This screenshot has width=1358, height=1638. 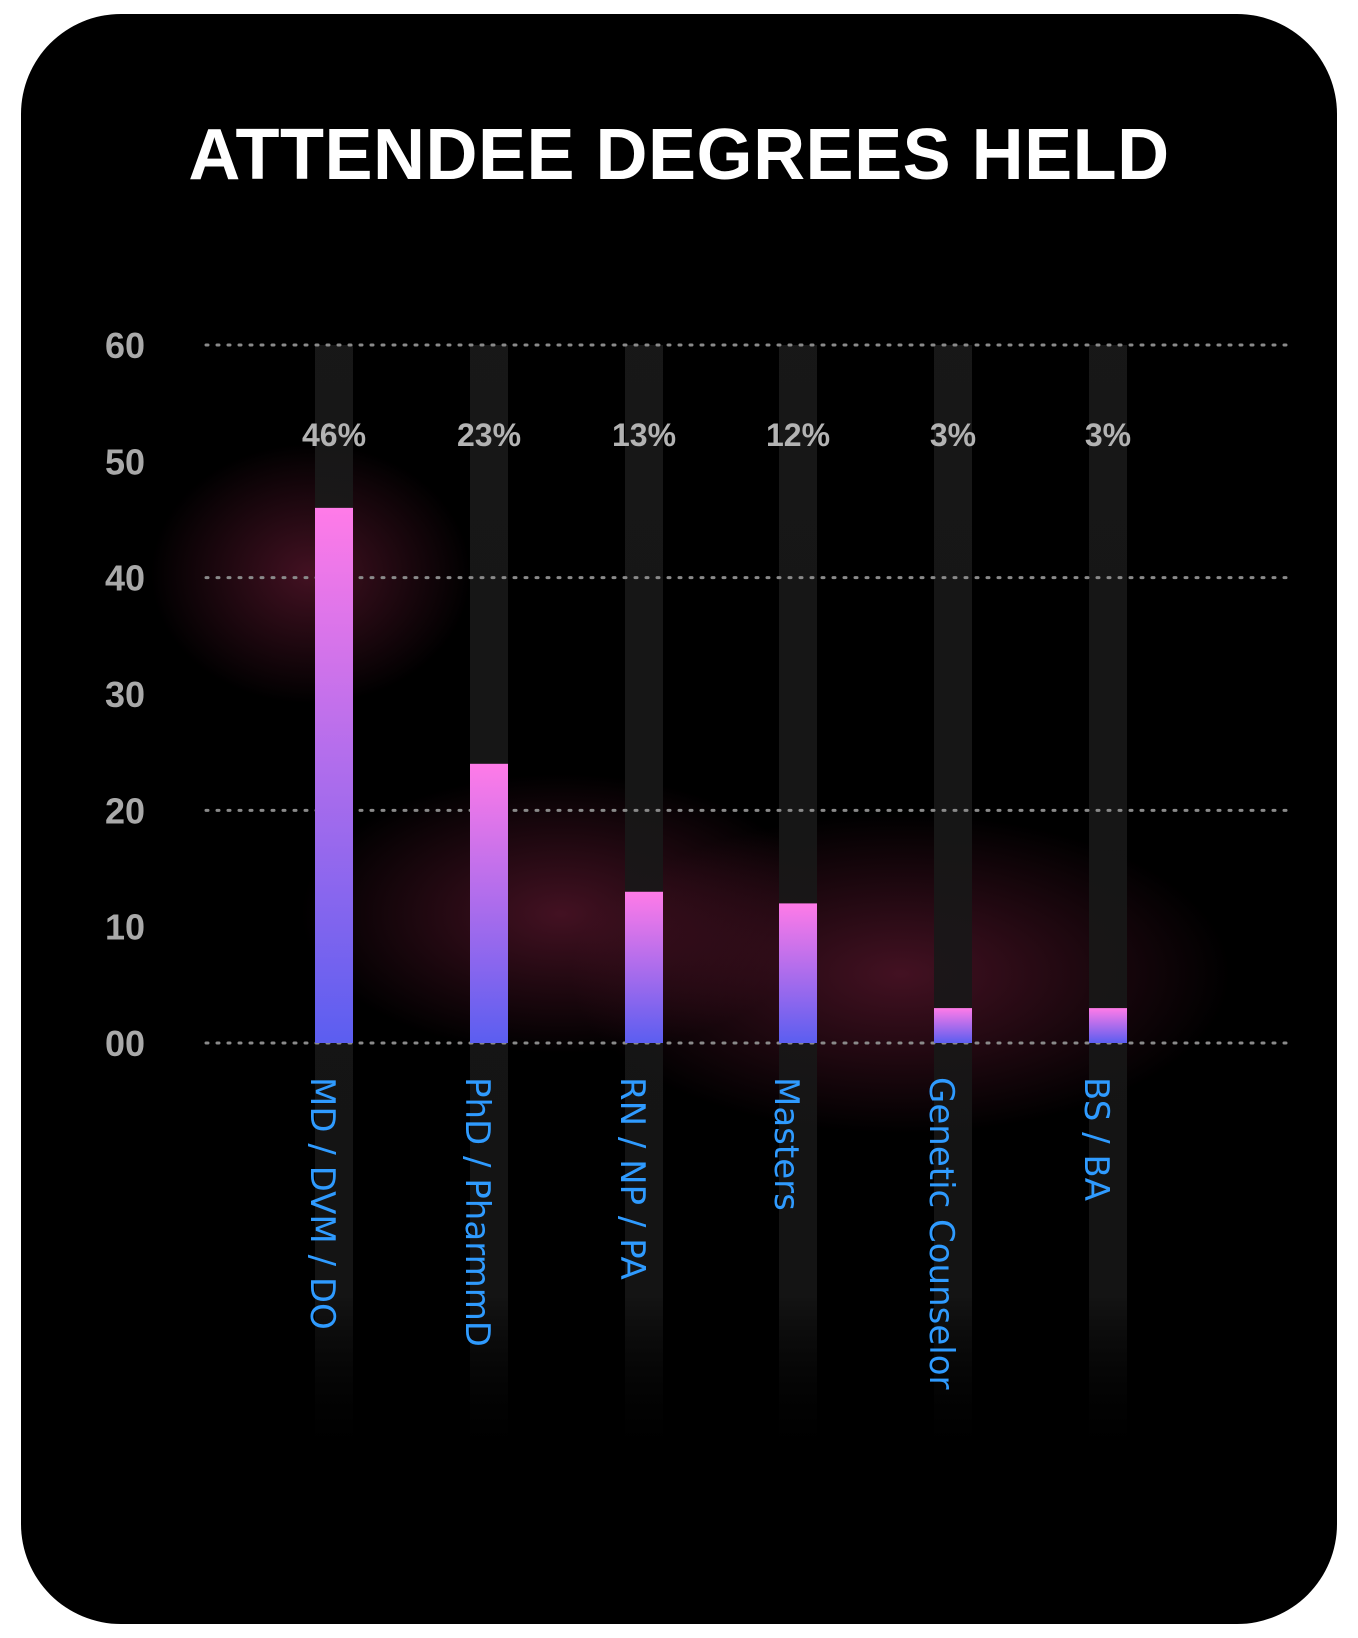 What do you see at coordinates (644, 435) in the screenshot?
I see `data-label: 13%` at bounding box center [644, 435].